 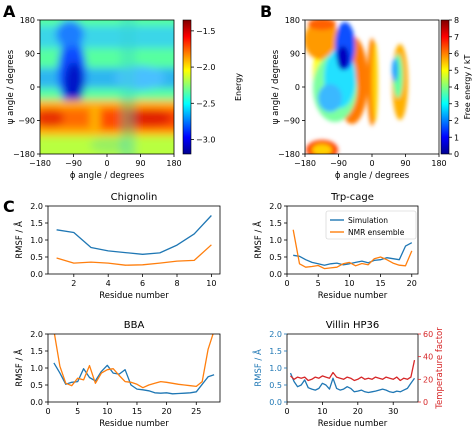 What do you see at coordinates (456, 154) in the screenshot?
I see `colorbar-tick-label: 0` at bounding box center [456, 154].